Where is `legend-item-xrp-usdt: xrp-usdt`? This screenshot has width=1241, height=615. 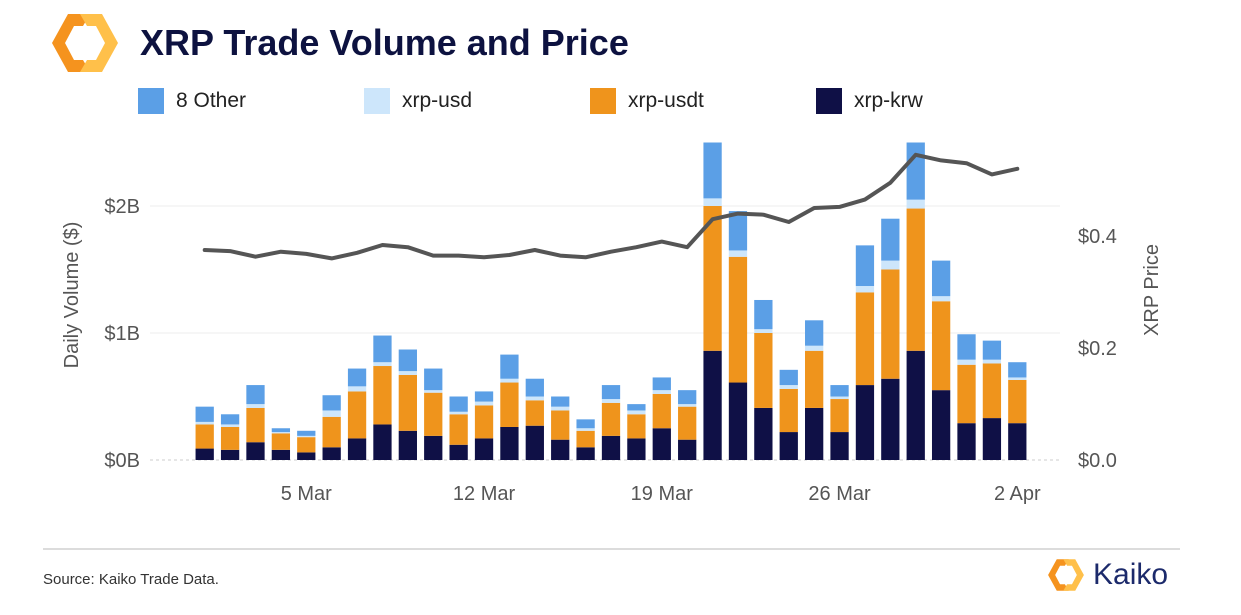
legend-item-xrp-usdt: xrp-usdt is located at coordinates (647, 101).